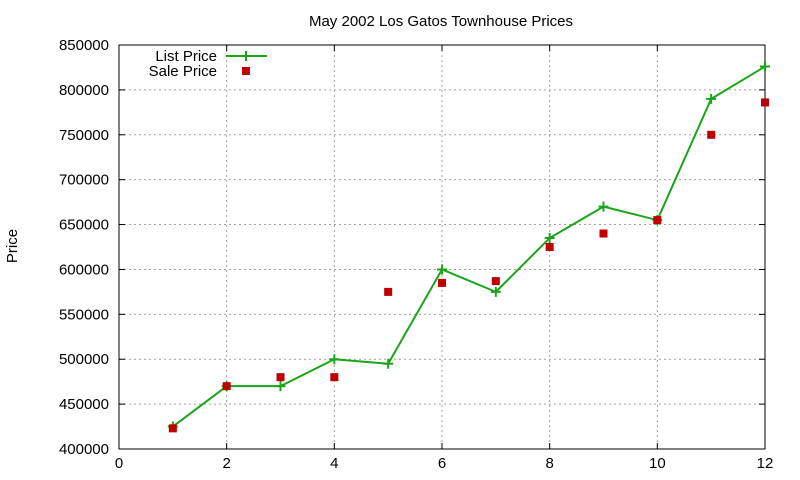  I want to click on x-tick-label: 6, so click(442, 463).